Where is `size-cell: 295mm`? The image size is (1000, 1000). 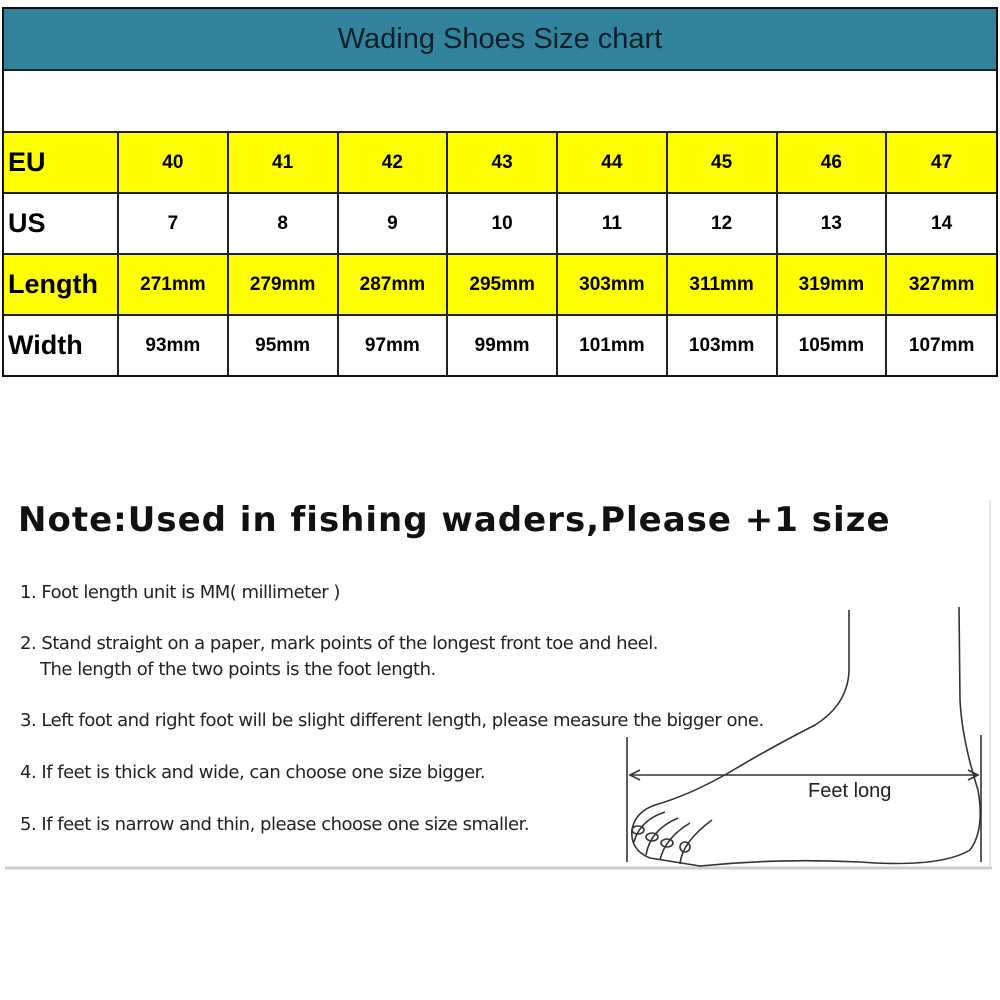 size-cell: 295mm is located at coordinates (502, 284).